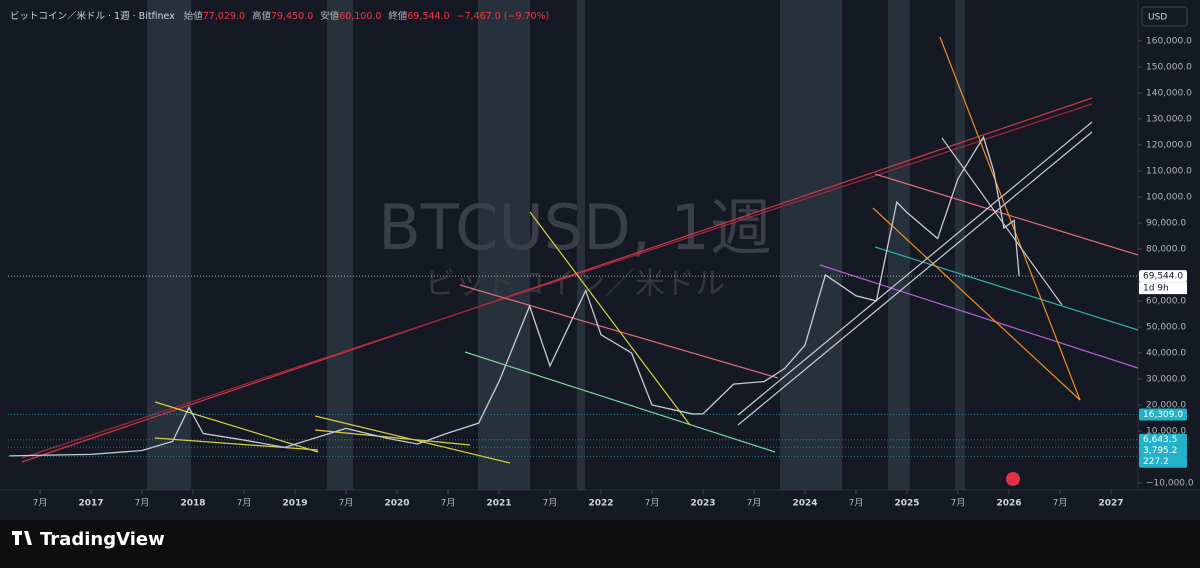 This screenshot has width=1200, height=568. Describe the element at coordinates (702, 504) in the screenshot. I see `x-tick-label: 2023` at that location.